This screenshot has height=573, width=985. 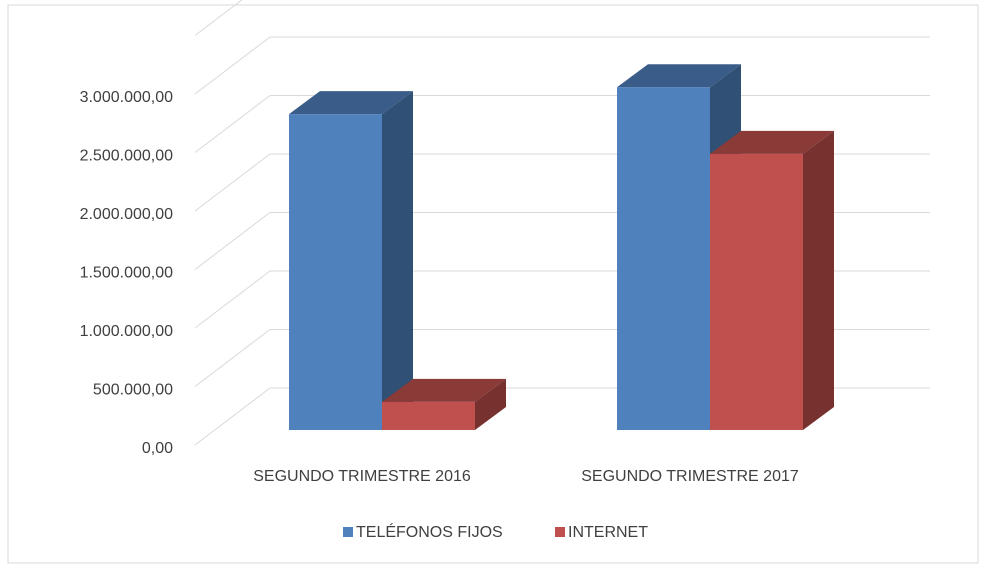 I want to click on y-tick-label: 2.500.000,00, so click(x=127, y=156).